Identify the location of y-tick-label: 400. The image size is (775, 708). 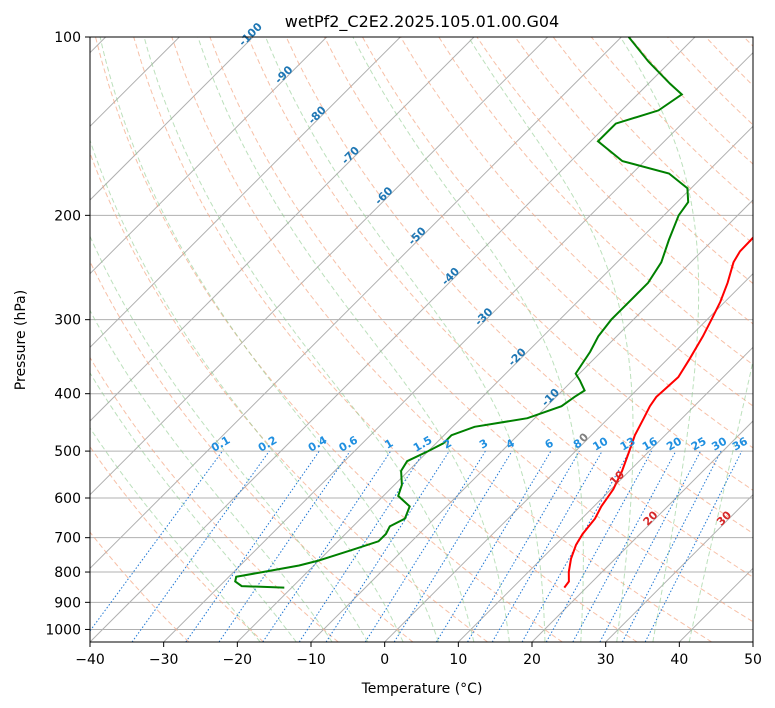
(67, 395).